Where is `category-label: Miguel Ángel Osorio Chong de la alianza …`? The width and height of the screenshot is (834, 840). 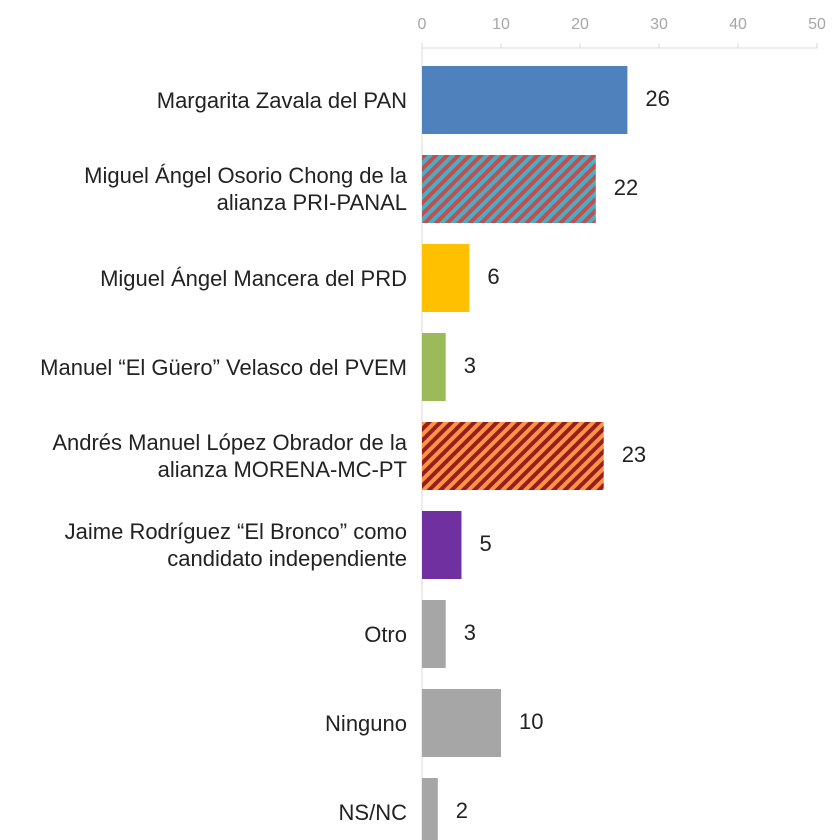
category-label: Miguel Ángel Osorio Chong de la alianza … is located at coordinates (245, 189).